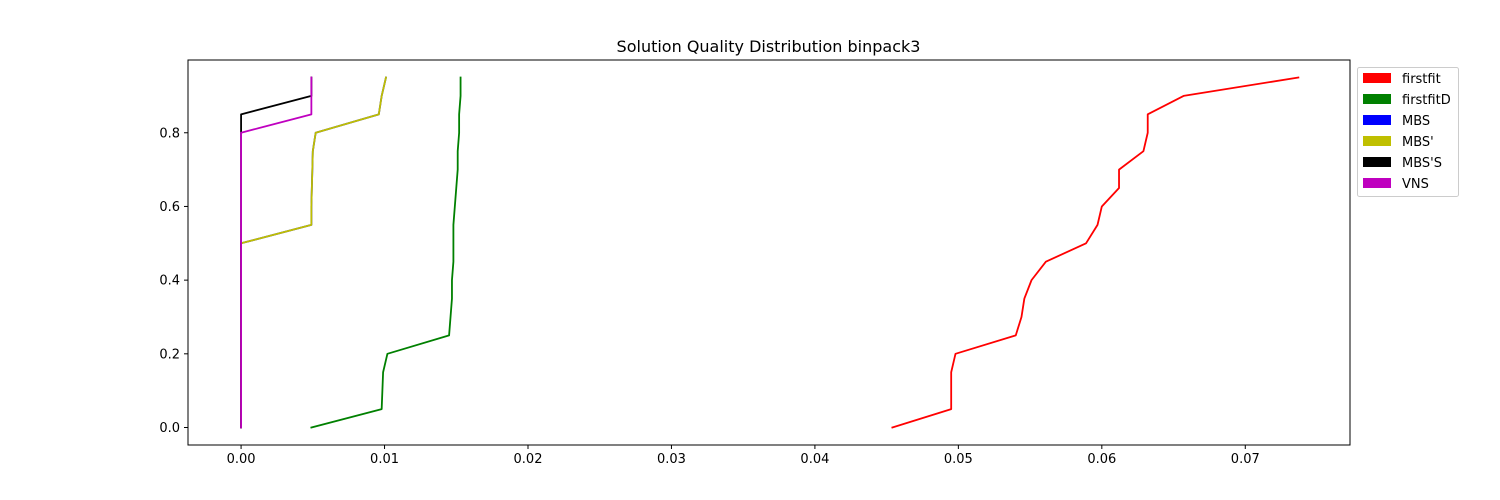  Describe the element at coordinates (1422, 163) in the screenshot. I see `legend-label-4: MBS'S` at that location.